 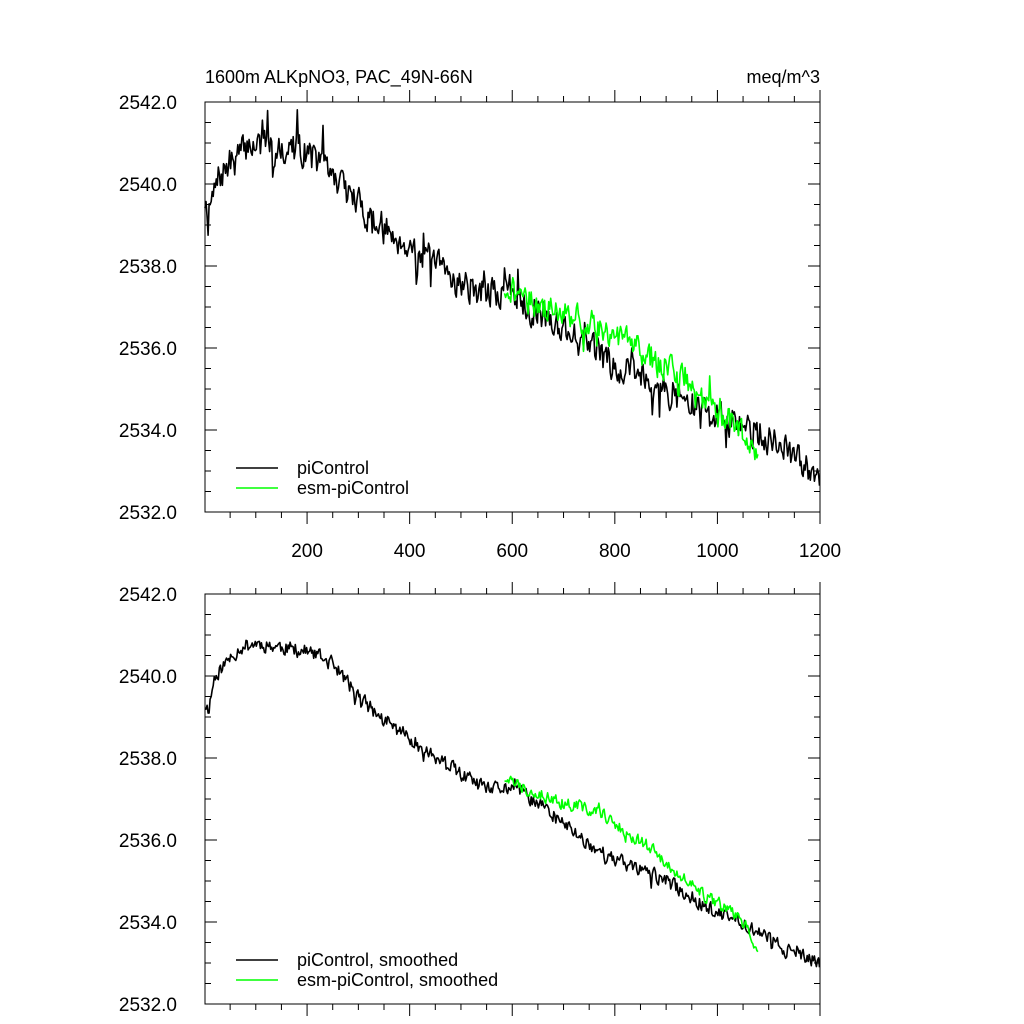 I want to click on x-tick-label: 600, so click(x=512, y=551).